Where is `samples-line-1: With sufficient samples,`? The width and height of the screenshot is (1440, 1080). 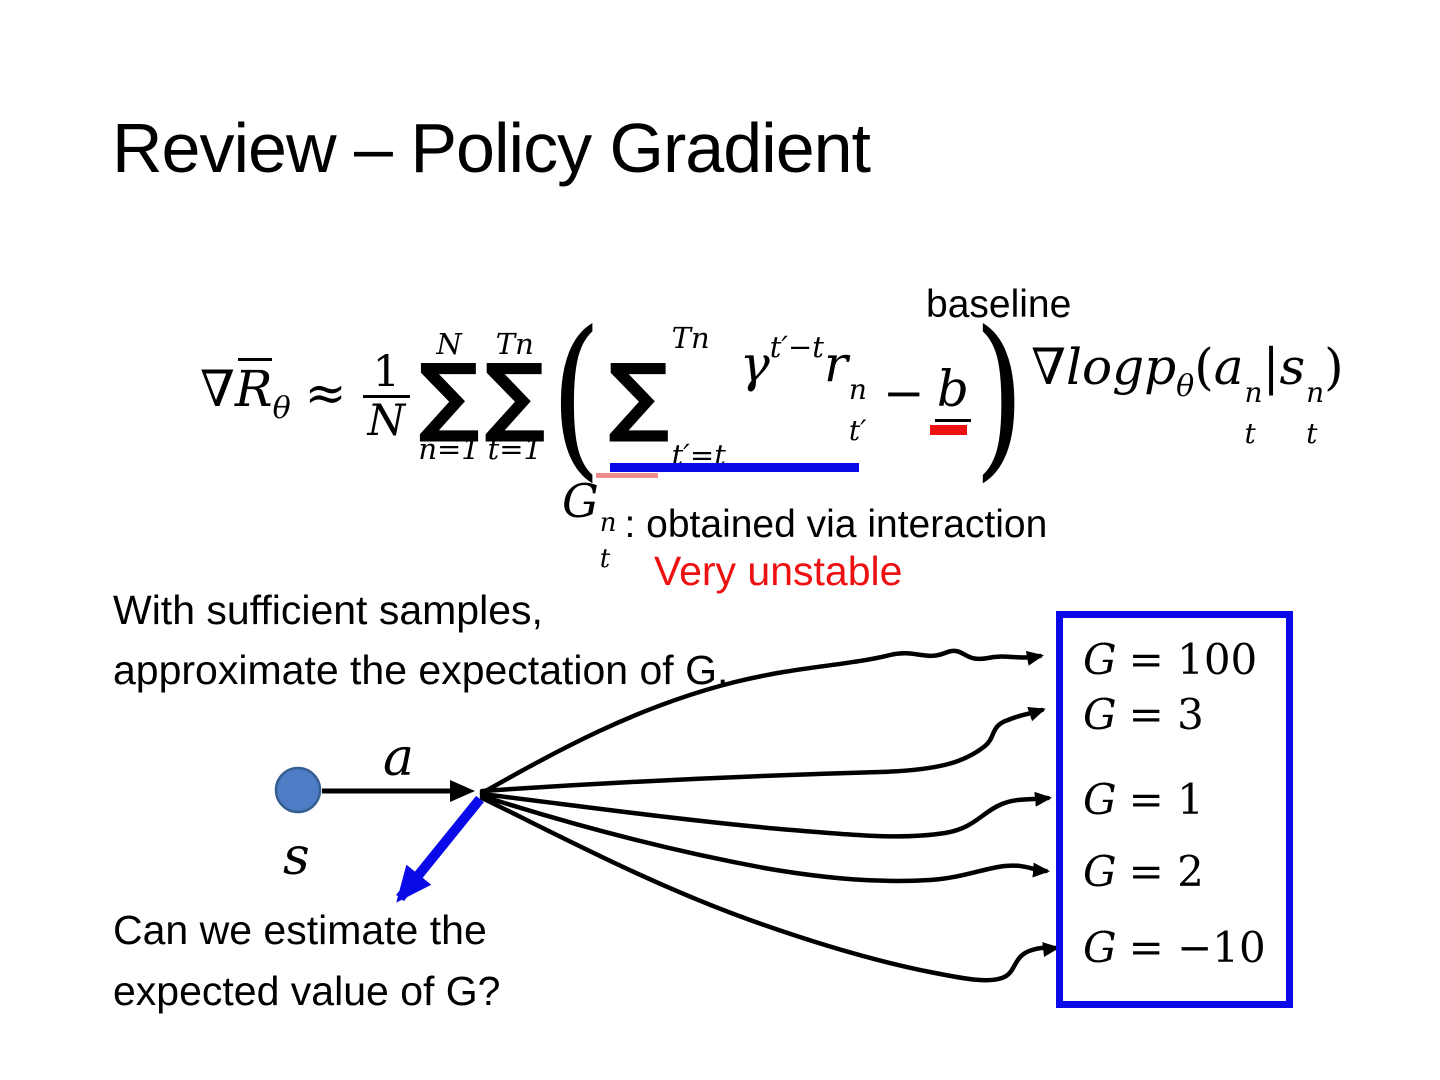
samples-line-1: With sufficient samples, is located at coordinates (328, 610).